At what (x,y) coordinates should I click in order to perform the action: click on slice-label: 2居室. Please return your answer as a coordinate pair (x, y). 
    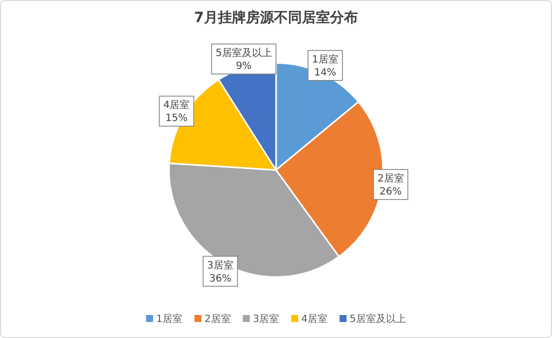
    Looking at the image, I should click on (390, 178).